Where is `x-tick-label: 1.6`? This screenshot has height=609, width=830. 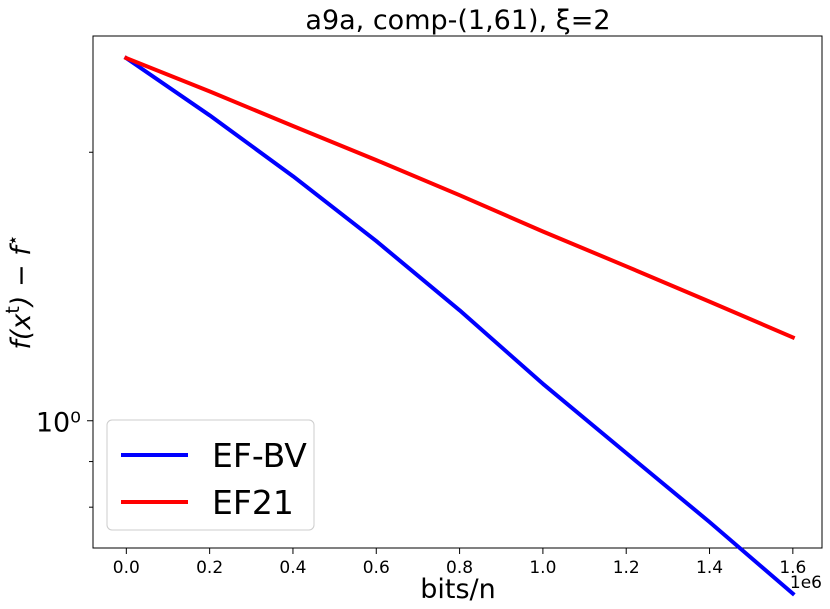 x-tick-label: 1.6 is located at coordinates (792, 568).